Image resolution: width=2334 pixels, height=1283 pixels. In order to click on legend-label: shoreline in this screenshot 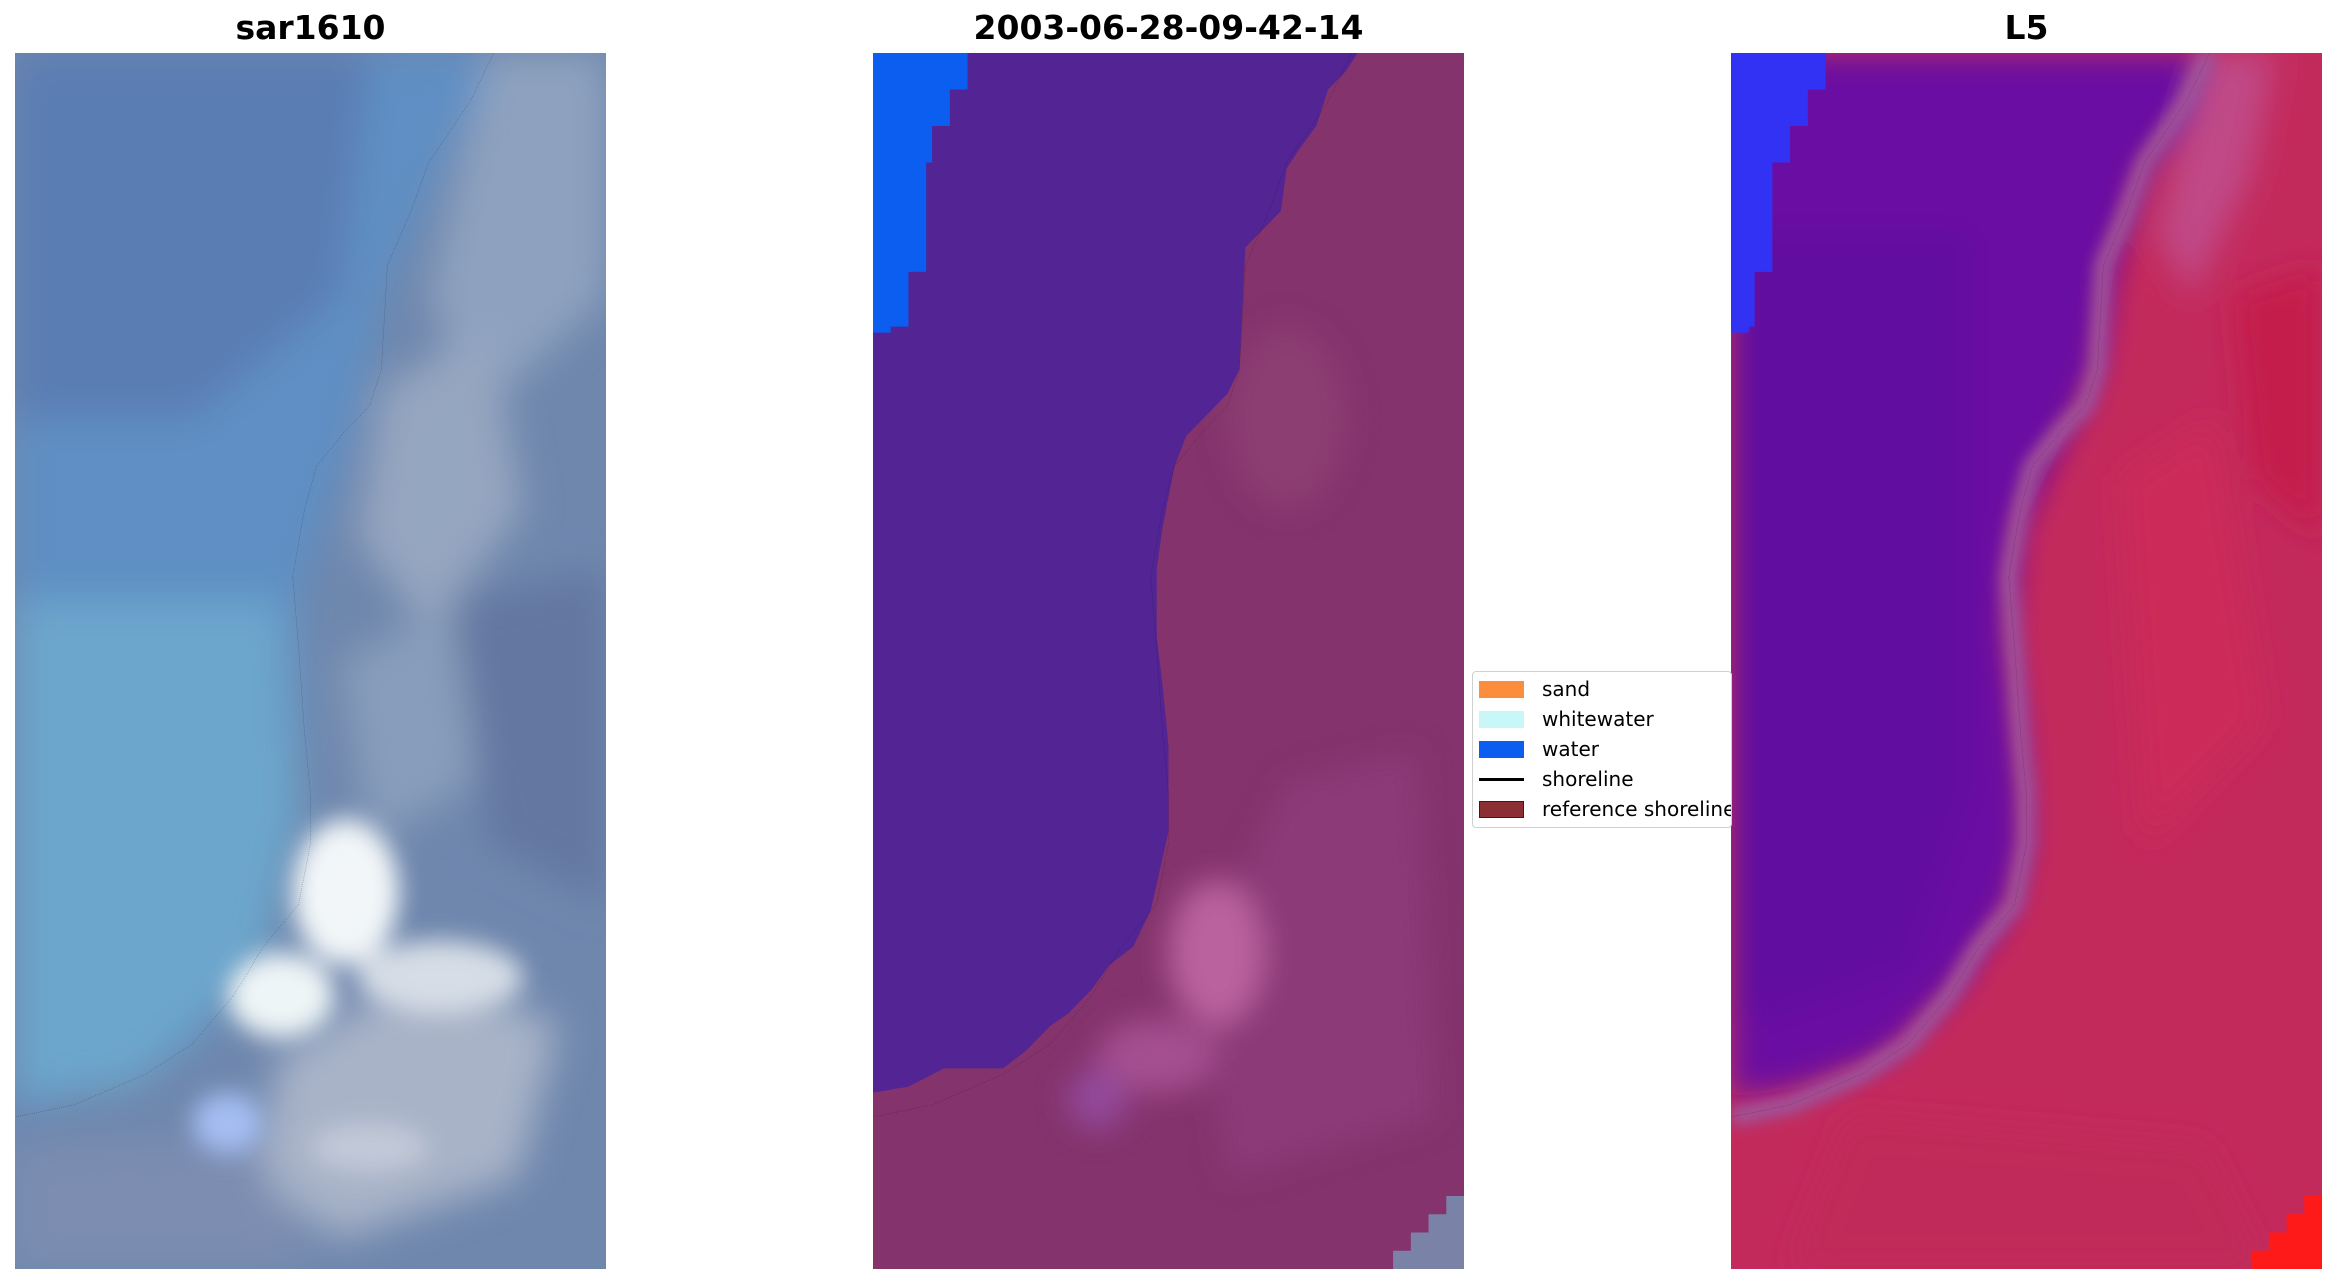, I will do `click(1588, 779)`.